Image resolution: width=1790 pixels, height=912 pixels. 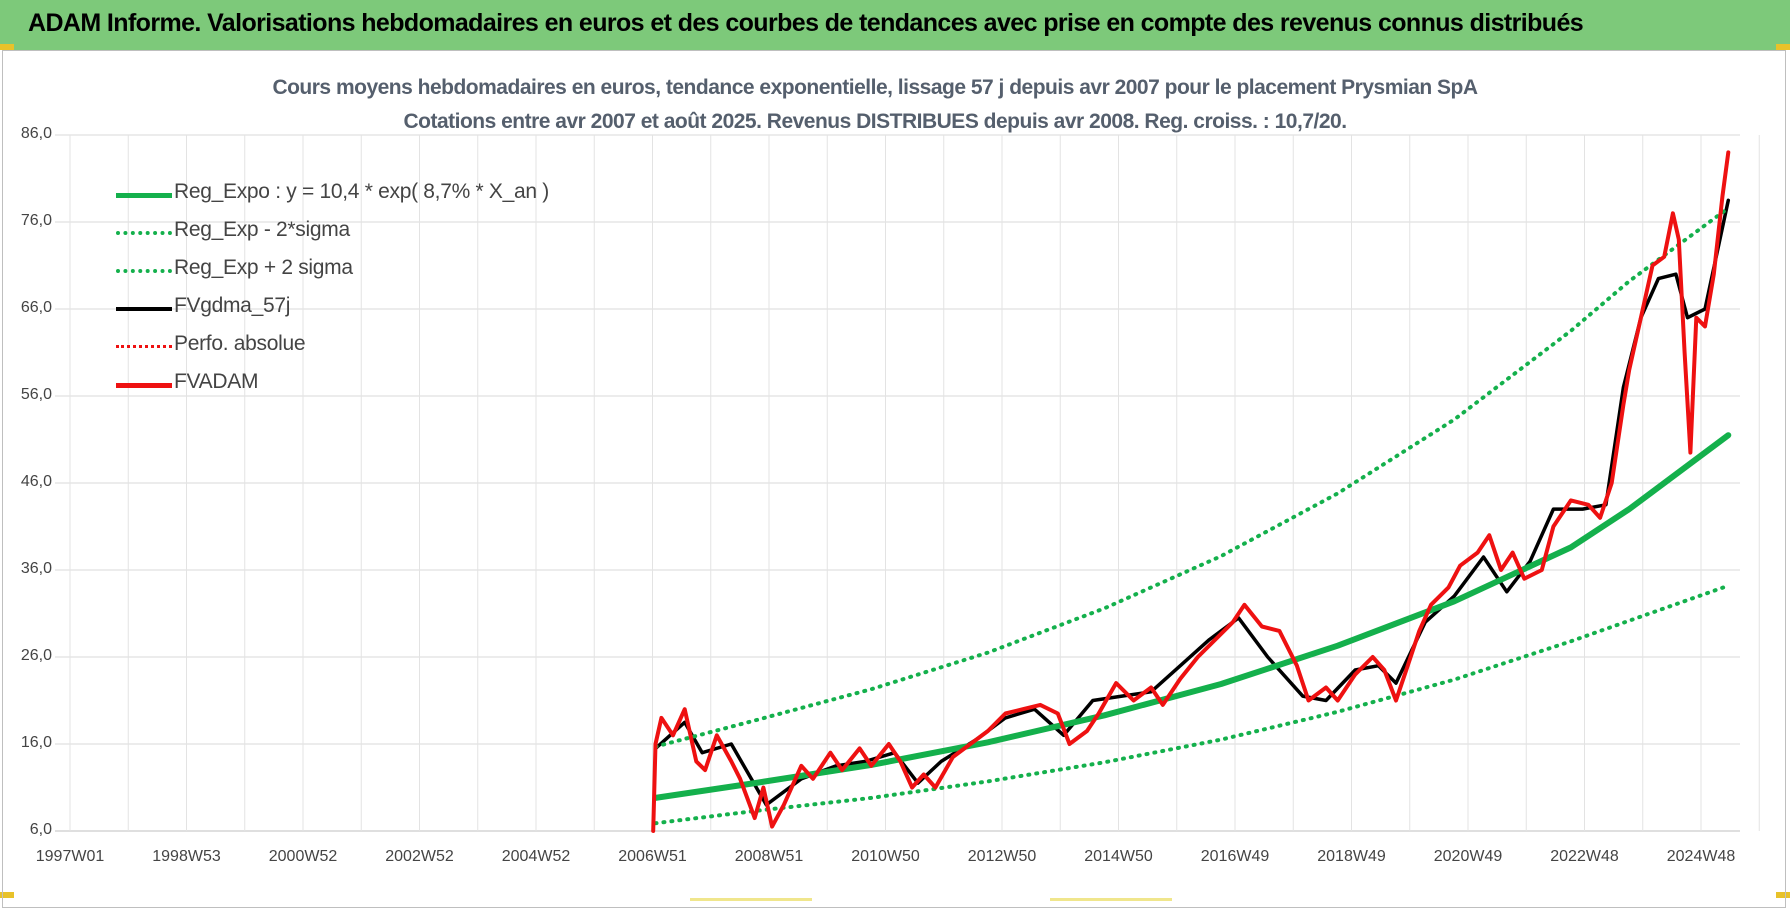 What do you see at coordinates (1701, 856) in the screenshot?
I see `x-tick-label: 2024W48` at bounding box center [1701, 856].